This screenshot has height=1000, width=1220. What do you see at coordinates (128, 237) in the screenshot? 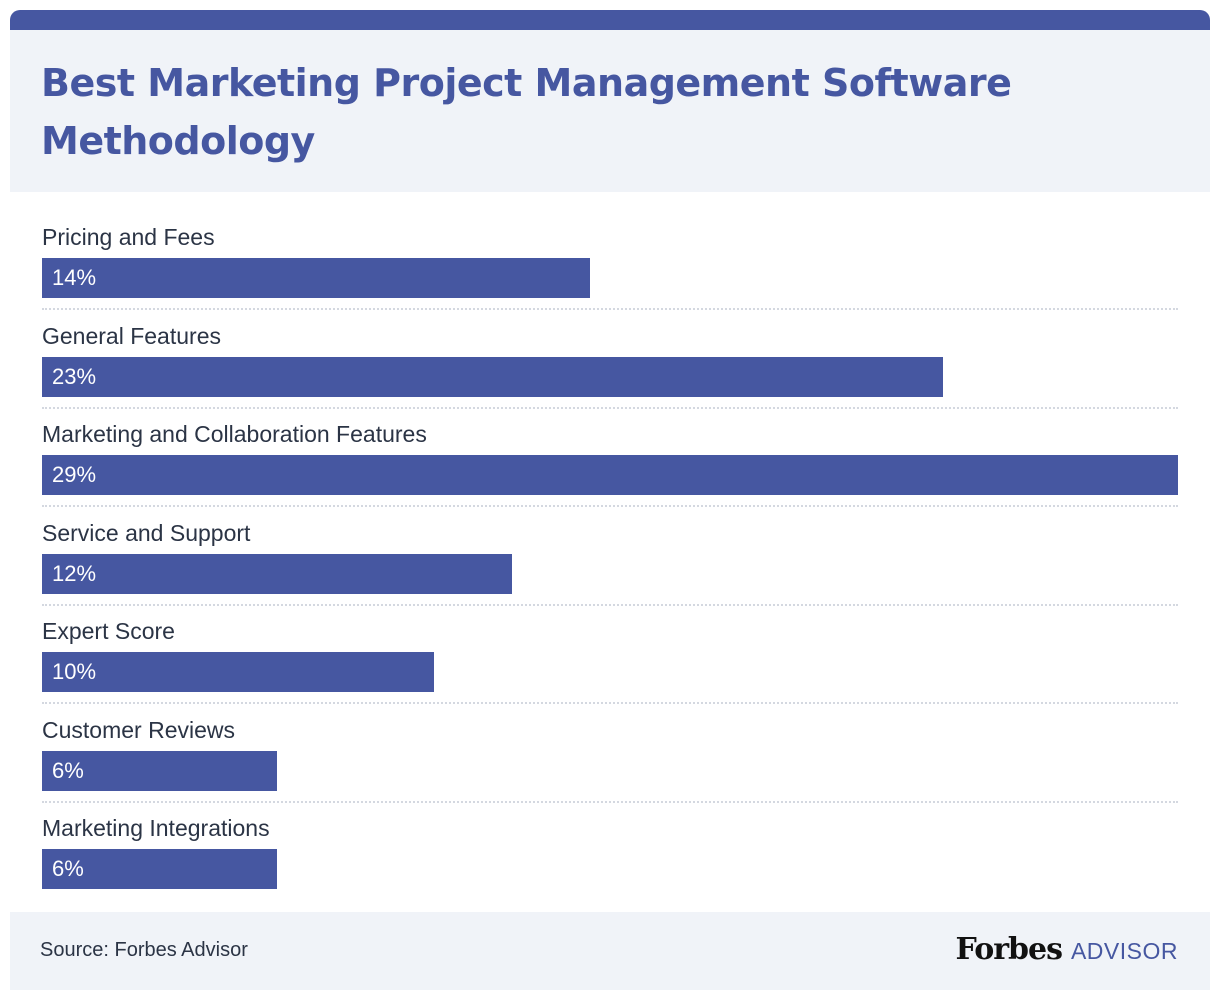
I see `category-label: Pricing and Fees` at bounding box center [128, 237].